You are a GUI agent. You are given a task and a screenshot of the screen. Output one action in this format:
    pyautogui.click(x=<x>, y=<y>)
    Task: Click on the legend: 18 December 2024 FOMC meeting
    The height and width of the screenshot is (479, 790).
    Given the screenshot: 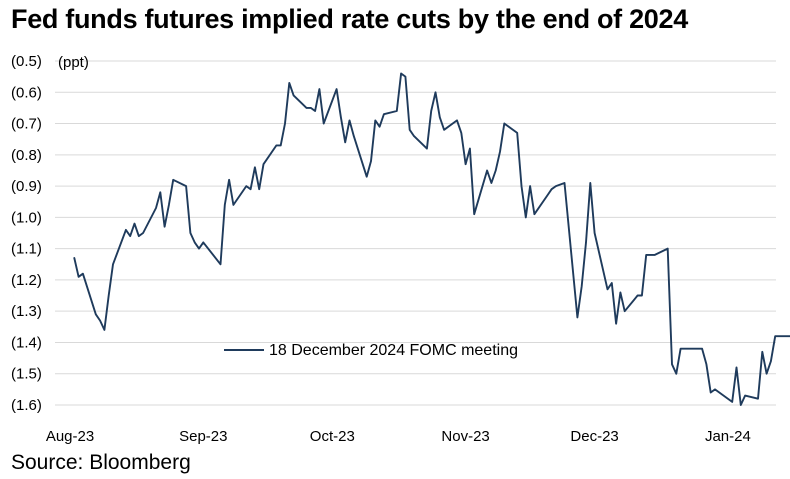 What is the action you would take?
    pyautogui.click(x=371, y=350)
    